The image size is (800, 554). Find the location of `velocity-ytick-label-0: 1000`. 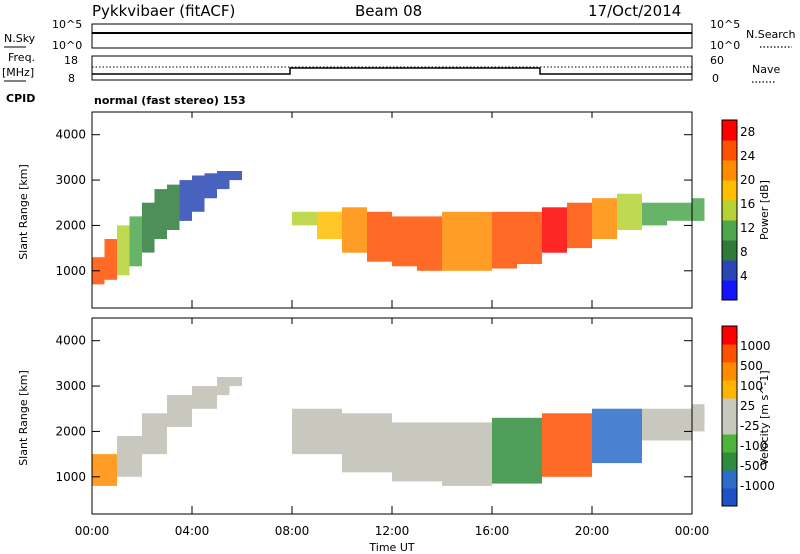

velocity-ytick-label-0: 1000 is located at coordinates (70, 477).